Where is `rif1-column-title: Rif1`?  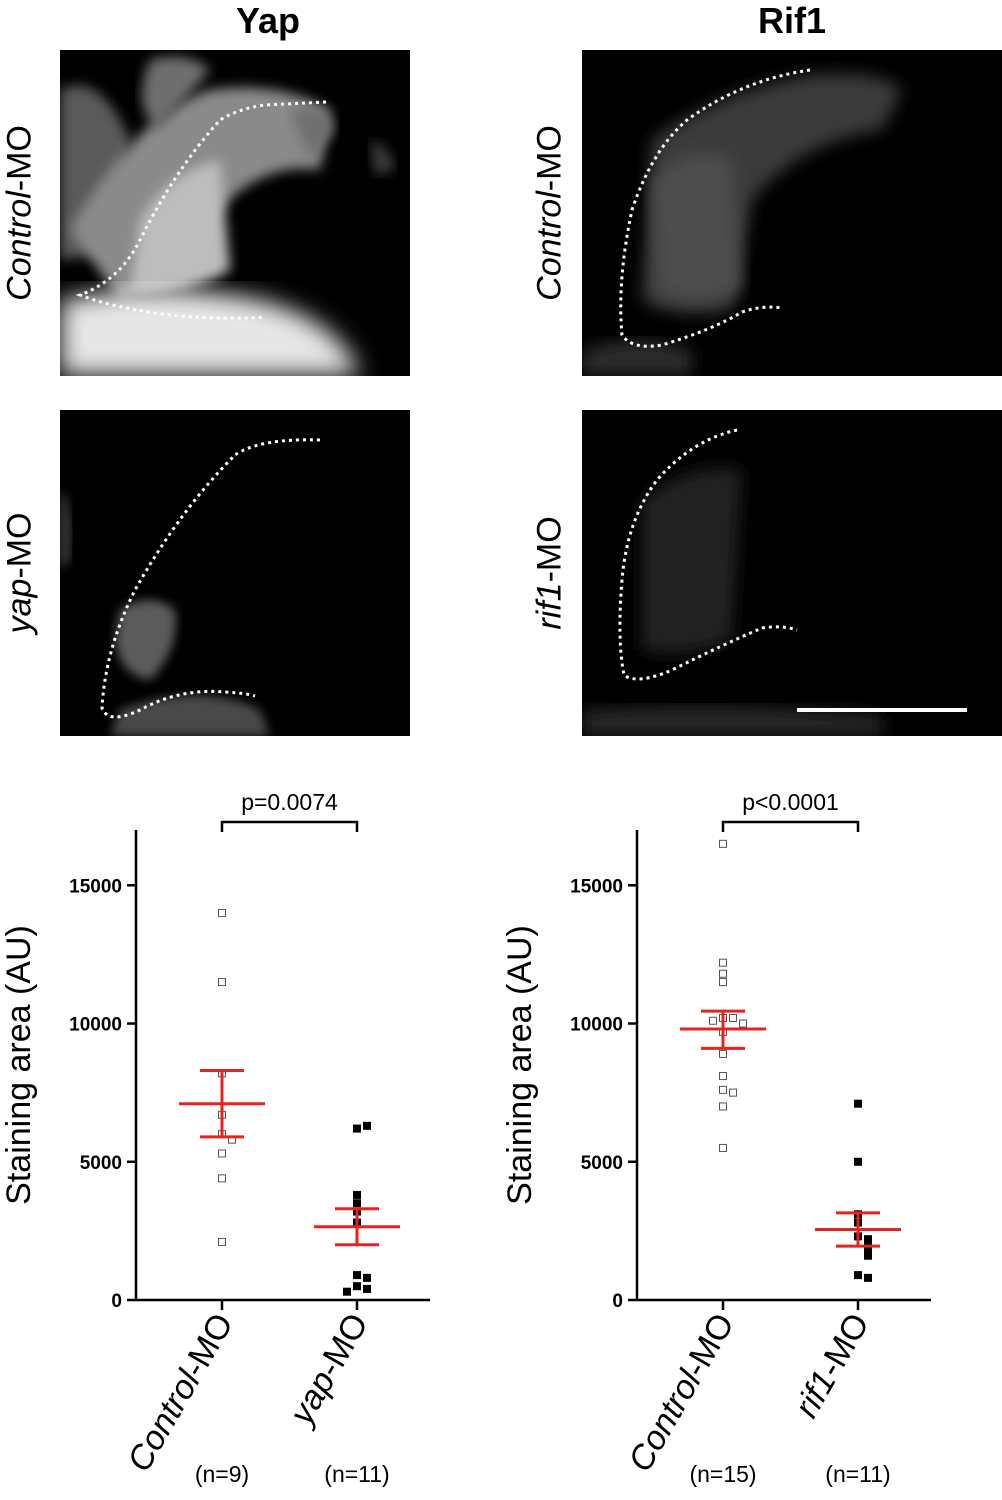
rif1-column-title: Rif1 is located at coordinates (791, 20).